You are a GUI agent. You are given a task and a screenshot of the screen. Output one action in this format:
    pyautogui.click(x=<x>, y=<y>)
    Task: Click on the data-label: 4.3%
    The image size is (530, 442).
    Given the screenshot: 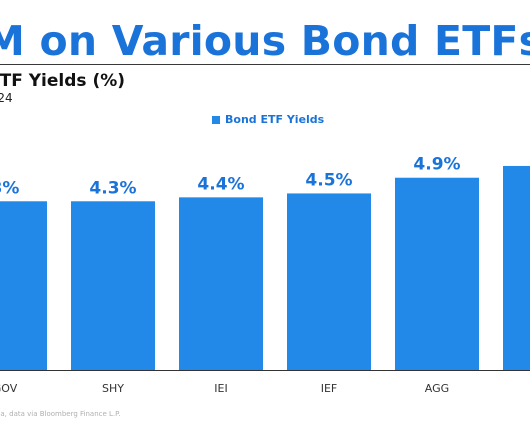 What is the action you would take?
    pyautogui.click(x=112, y=188)
    